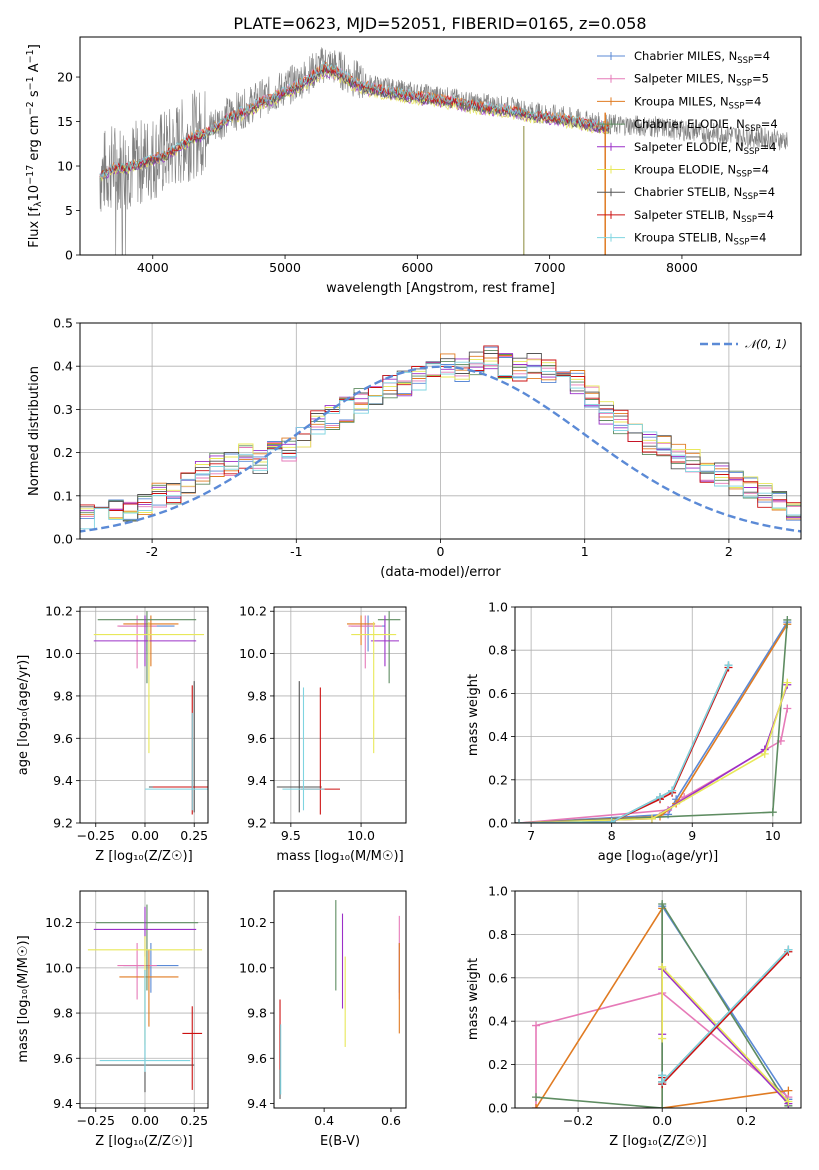 Image resolution: width=819 pixels, height=1170 pixels. What do you see at coordinates (65, 121) in the screenshot?
I see `y-tick-label: 15` at bounding box center [65, 121].